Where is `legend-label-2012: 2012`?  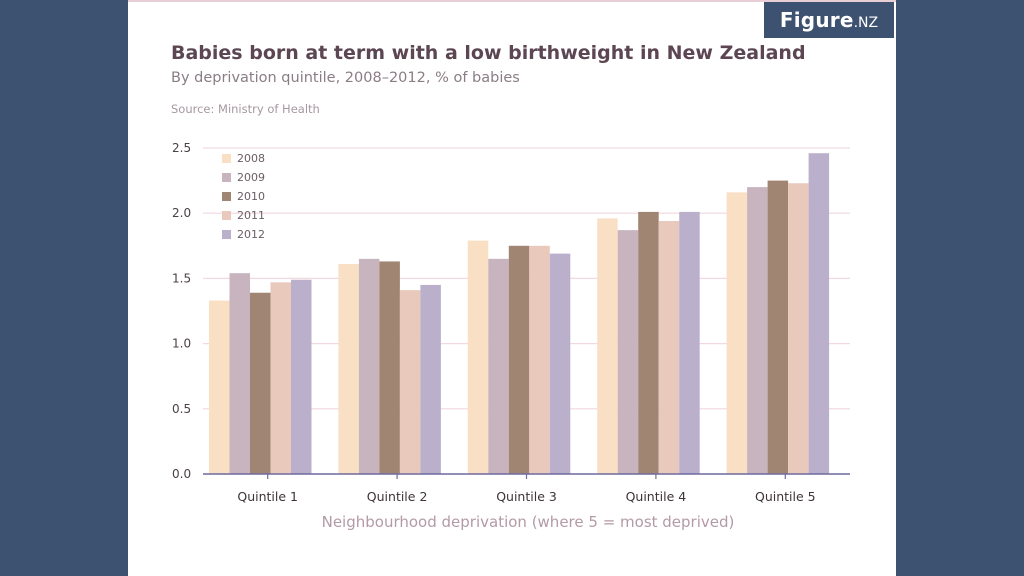
legend-label-2012: 2012 is located at coordinates (251, 234).